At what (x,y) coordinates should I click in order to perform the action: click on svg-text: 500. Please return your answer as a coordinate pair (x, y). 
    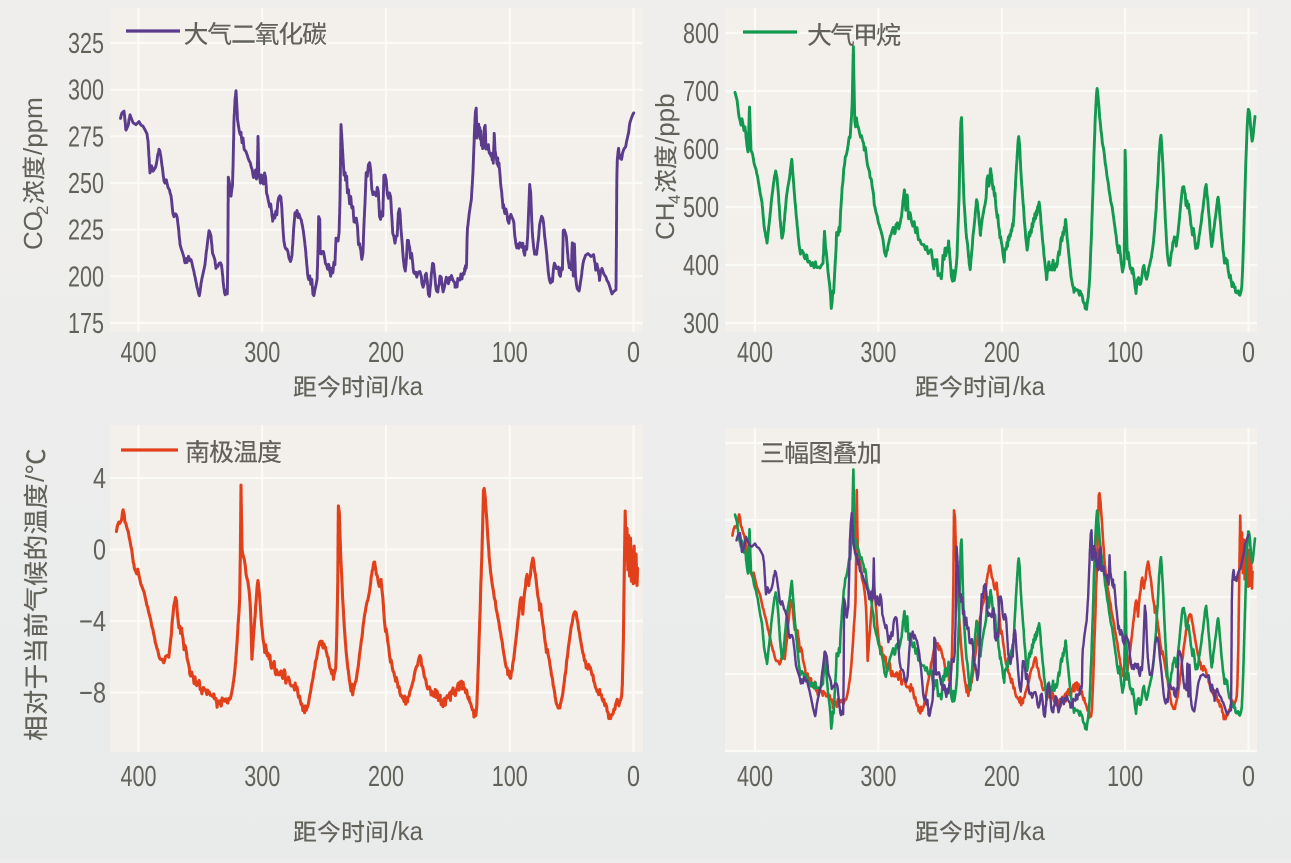
    Looking at the image, I should click on (701, 208).